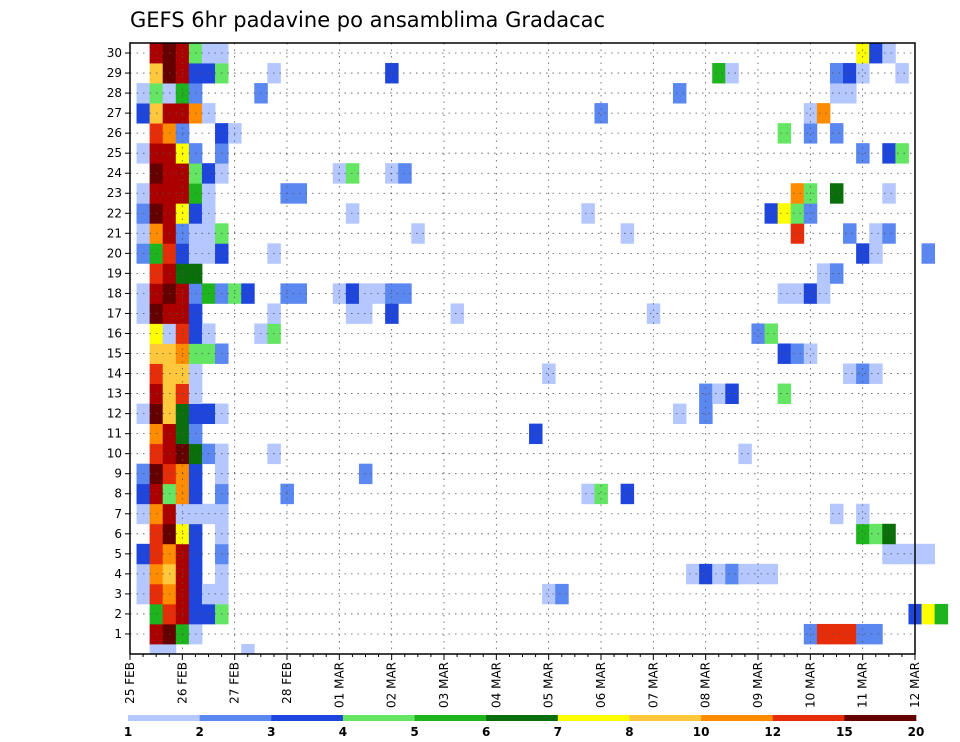 The width and height of the screenshot is (960, 742). I want to click on y-tick-label: 13, so click(114, 394).